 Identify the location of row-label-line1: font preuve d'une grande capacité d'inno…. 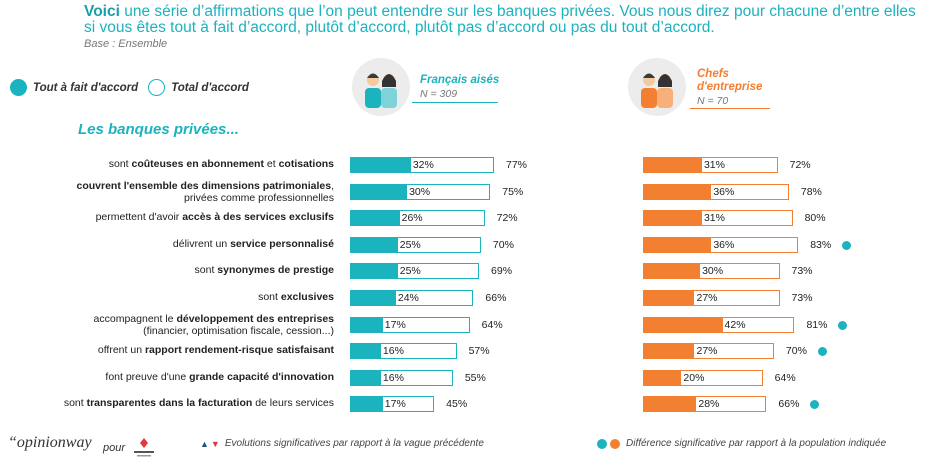
(169, 377).